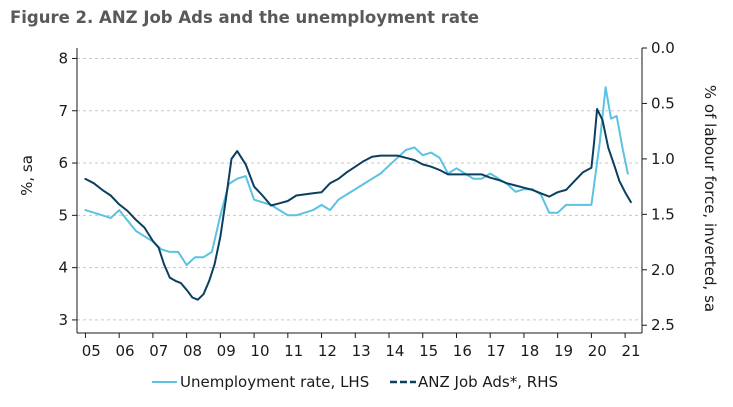 This screenshot has height=407, width=733. Describe the element at coordinates (394, 351) in the screenshot. I see `x-tick-label: 14` at that location.